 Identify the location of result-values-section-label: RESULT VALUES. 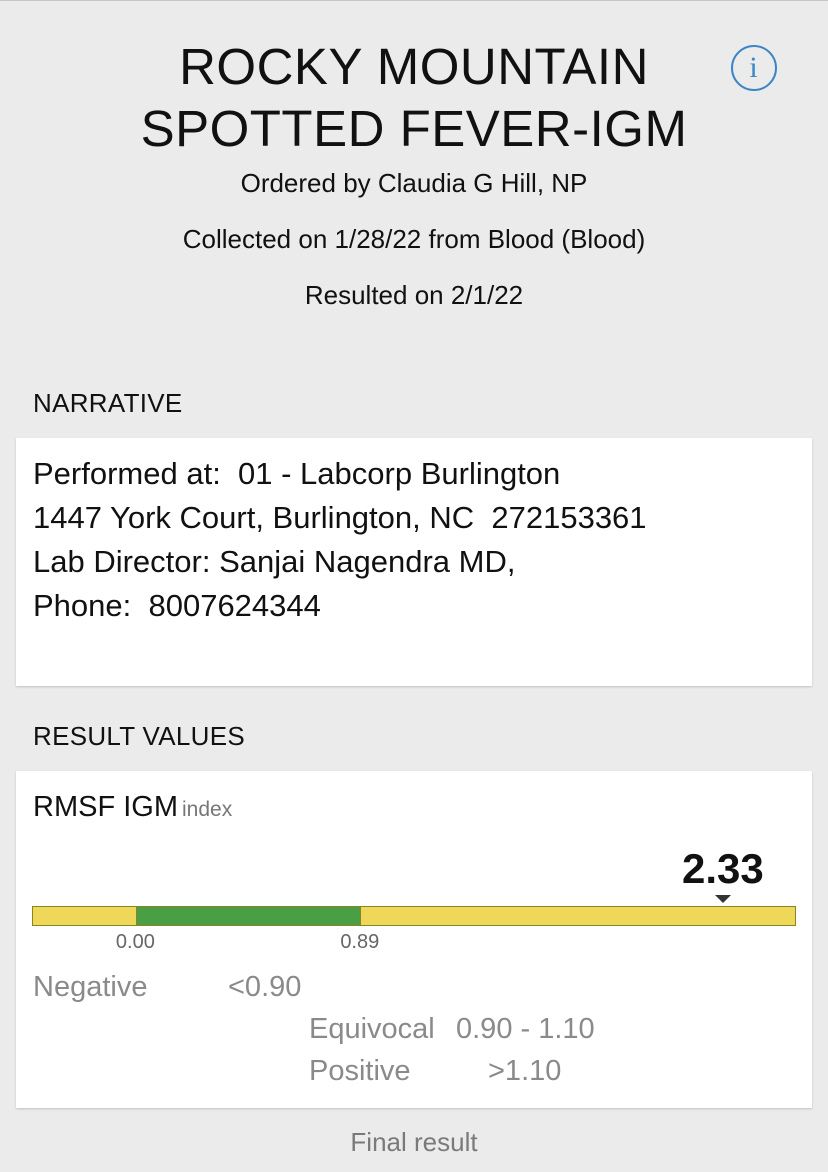
(139, 736).